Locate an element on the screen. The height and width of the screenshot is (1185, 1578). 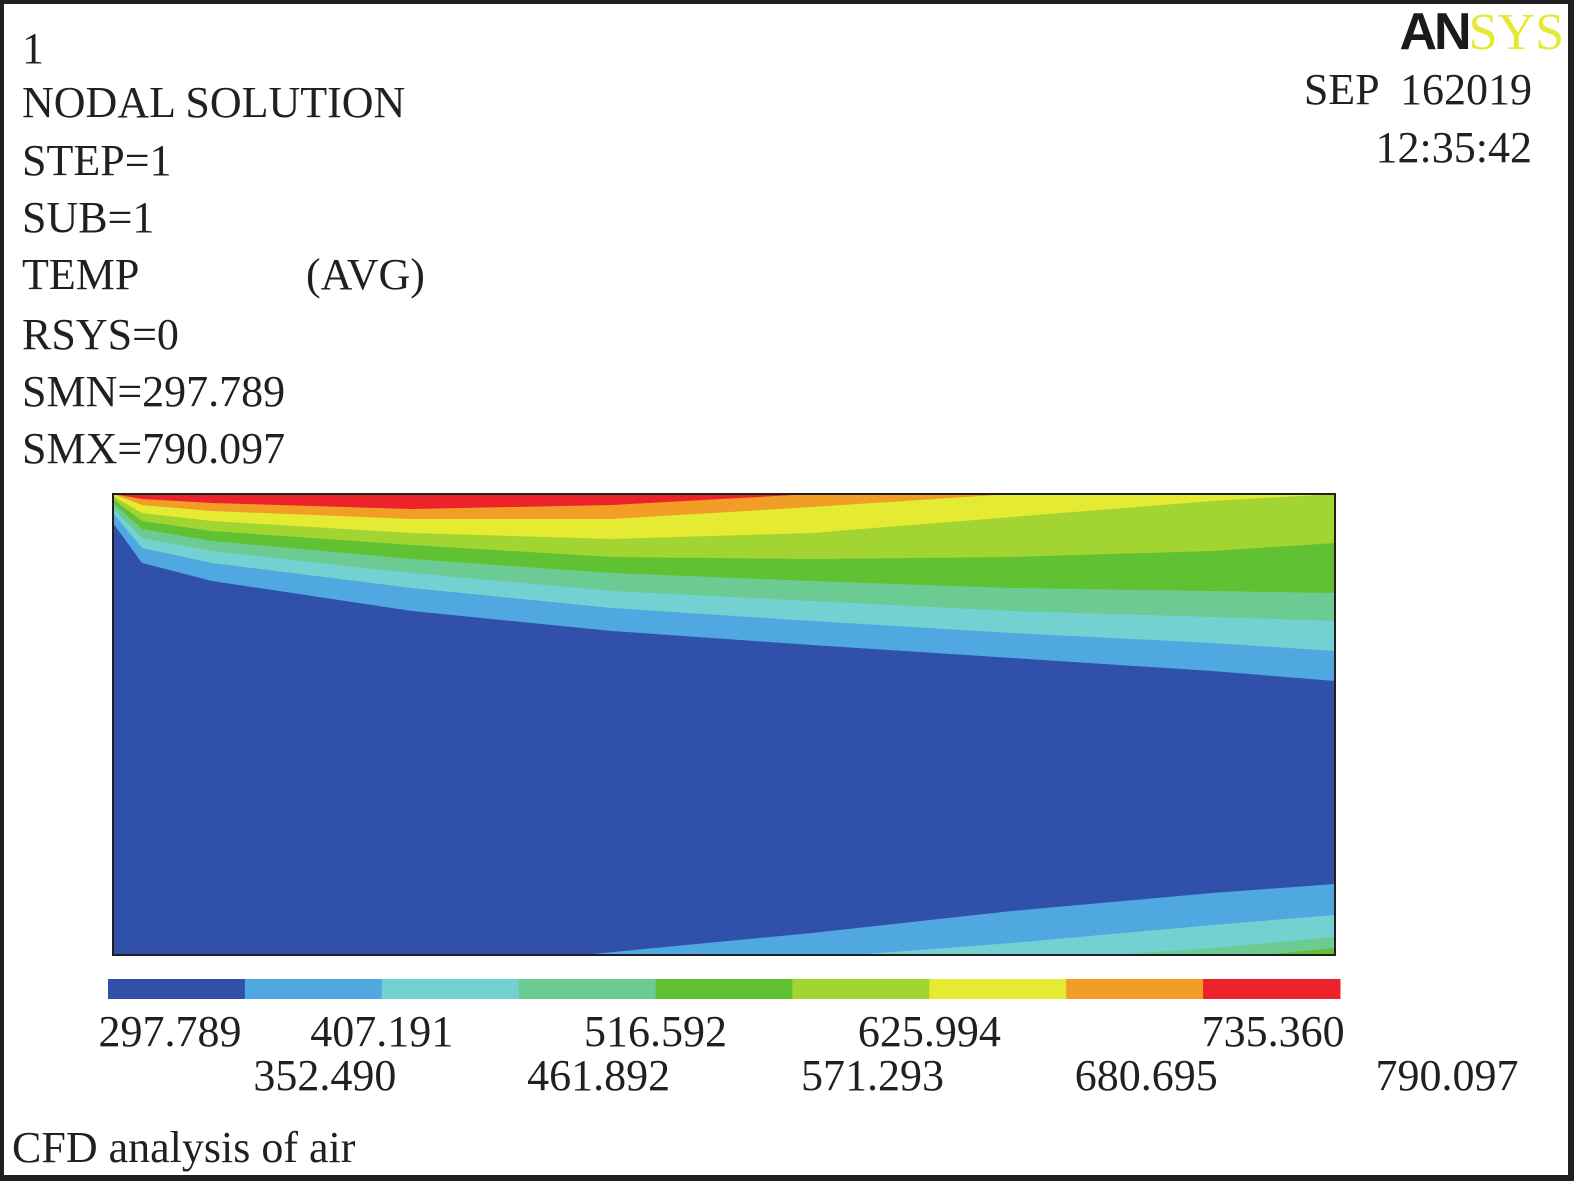
ansys-logo: ANSYS is located at coordinates (1481, 32).